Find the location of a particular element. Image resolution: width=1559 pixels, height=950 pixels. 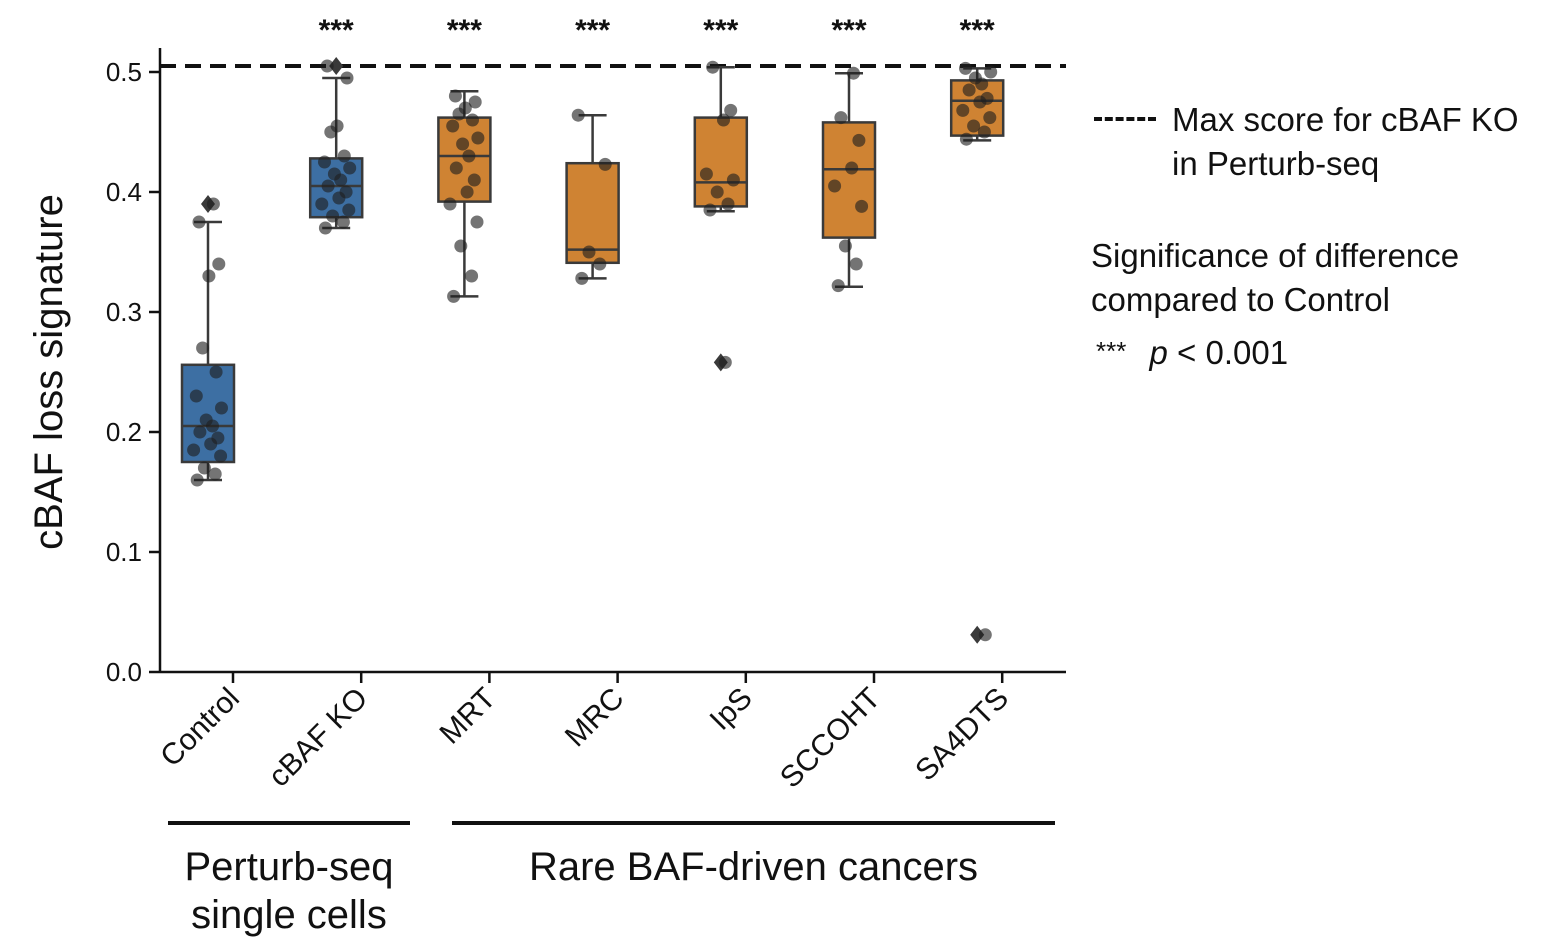

x-tick-label: IpS is located at coordinates (731, 709).